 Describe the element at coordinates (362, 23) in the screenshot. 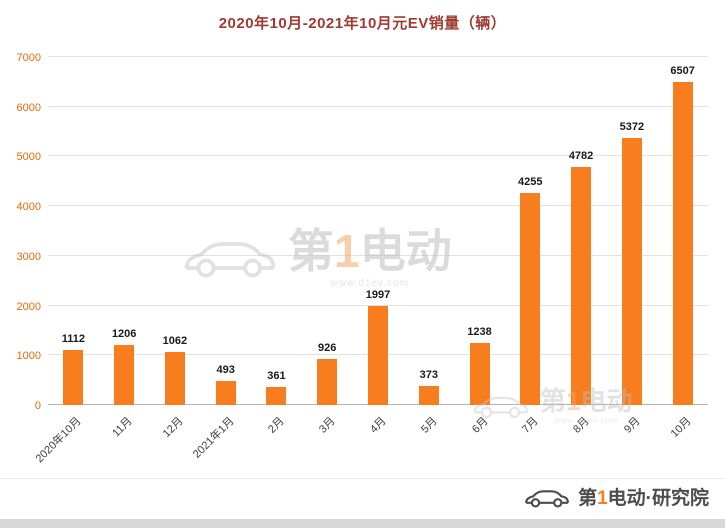

I see `chart-title: 2020年10月-2021年10月元EV销量（辆）` at that location.